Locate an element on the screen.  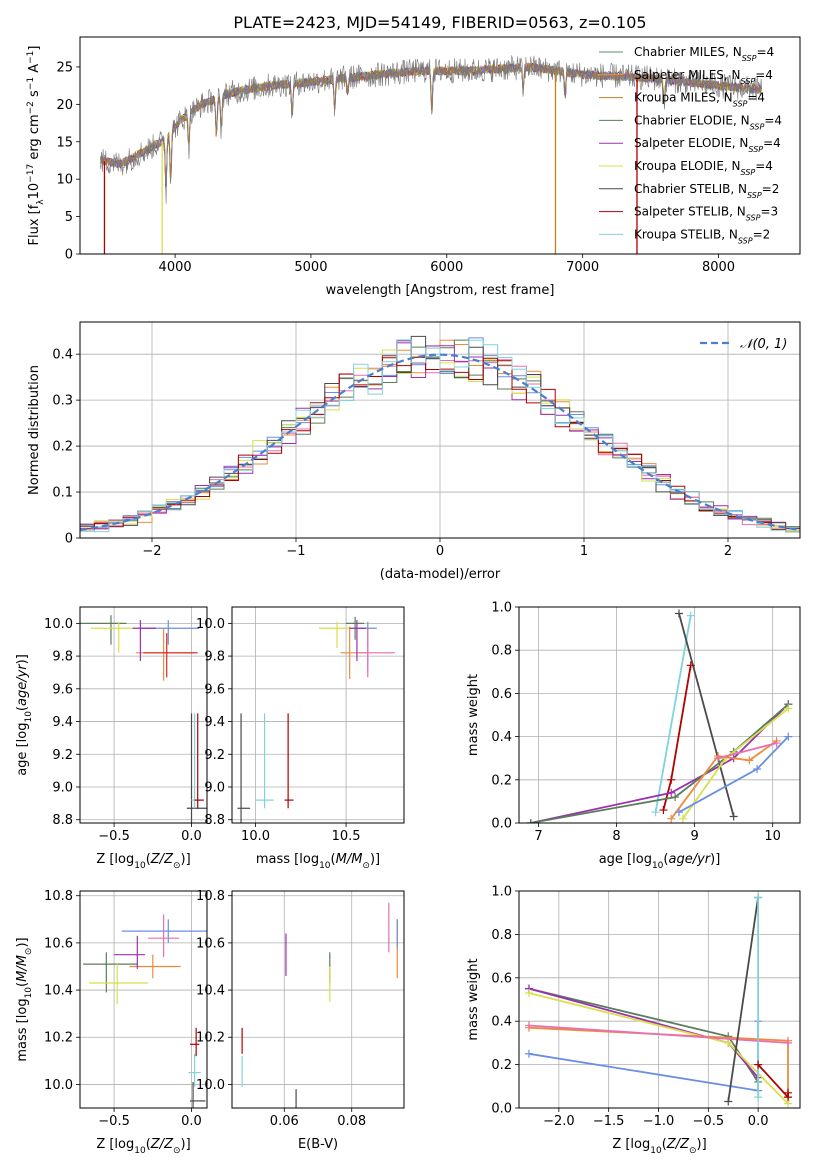
x-axis-label: mass [log10(M/M⊙)] is located at coordinates (318, 861).